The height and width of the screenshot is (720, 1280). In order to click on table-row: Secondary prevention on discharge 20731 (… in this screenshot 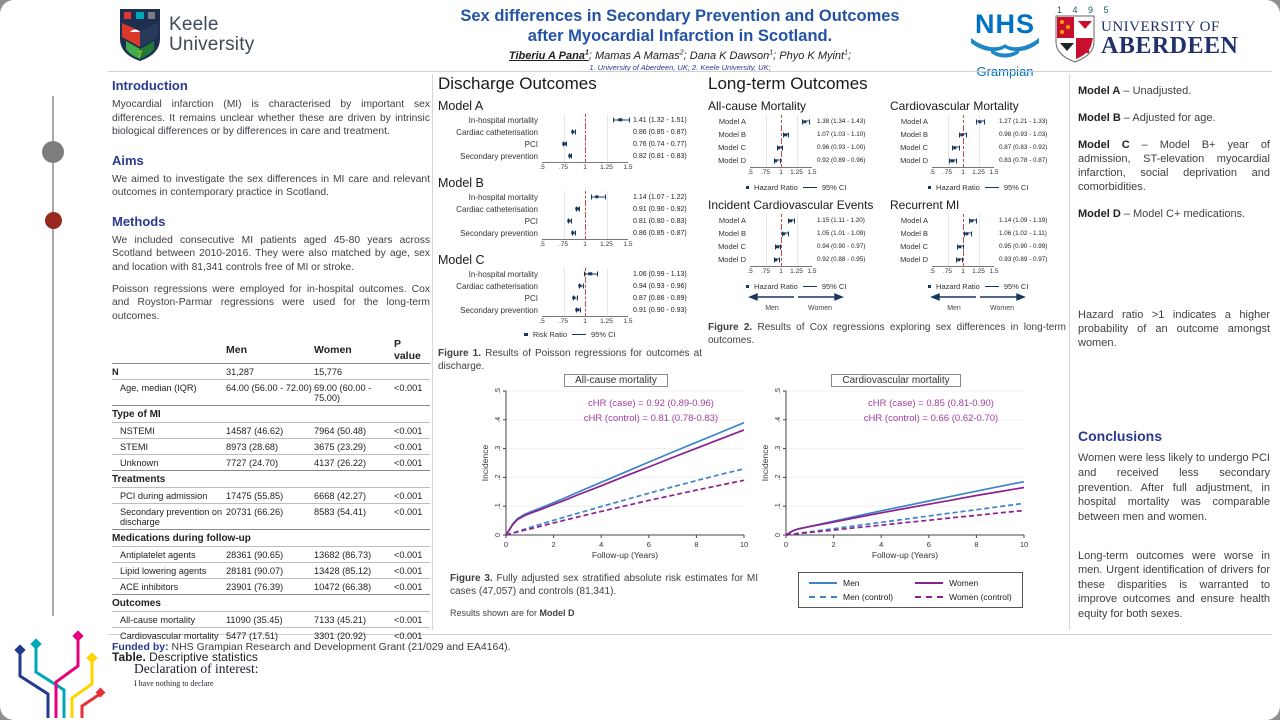, I will do `click(271, 516)`.